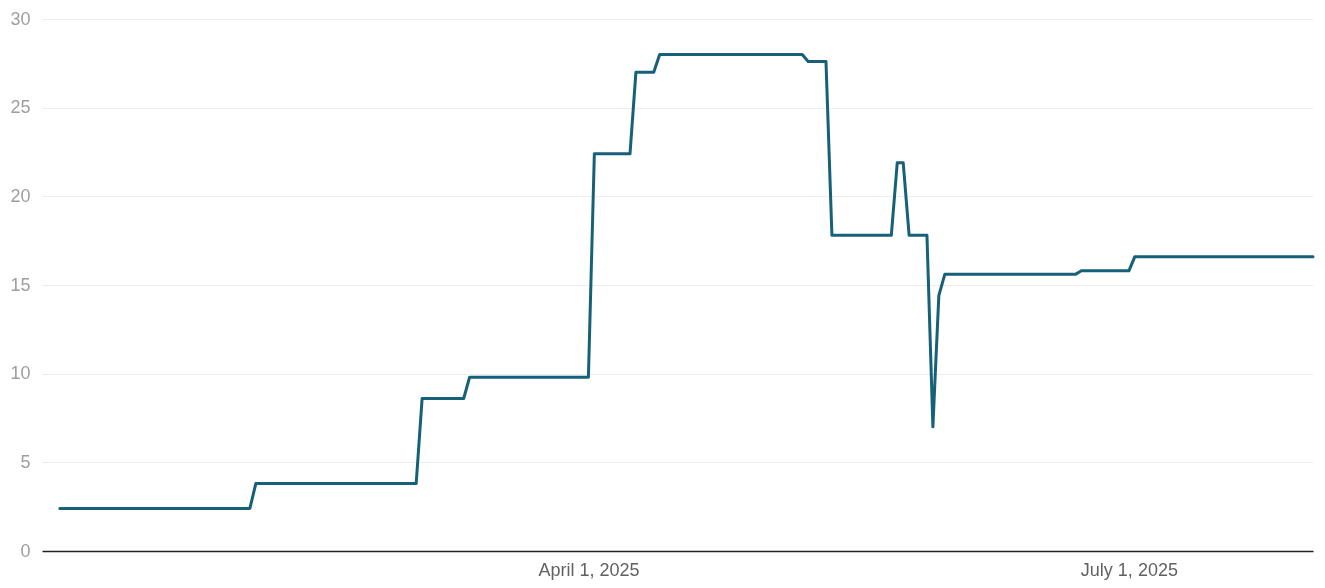  I want to click on y-tick-label: 15, so click(20, 284).